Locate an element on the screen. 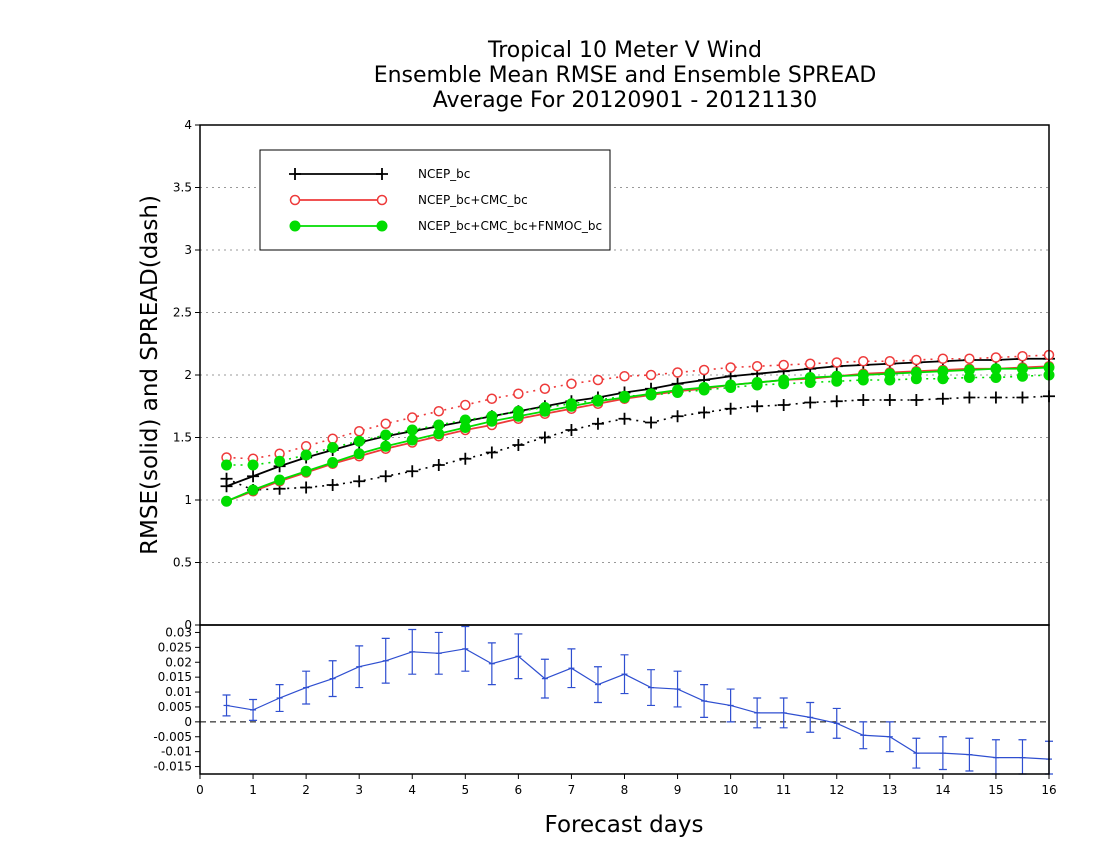 The image size is (1100, 850). ncep-bc-rmse-line is located at coordinates (637, 422).